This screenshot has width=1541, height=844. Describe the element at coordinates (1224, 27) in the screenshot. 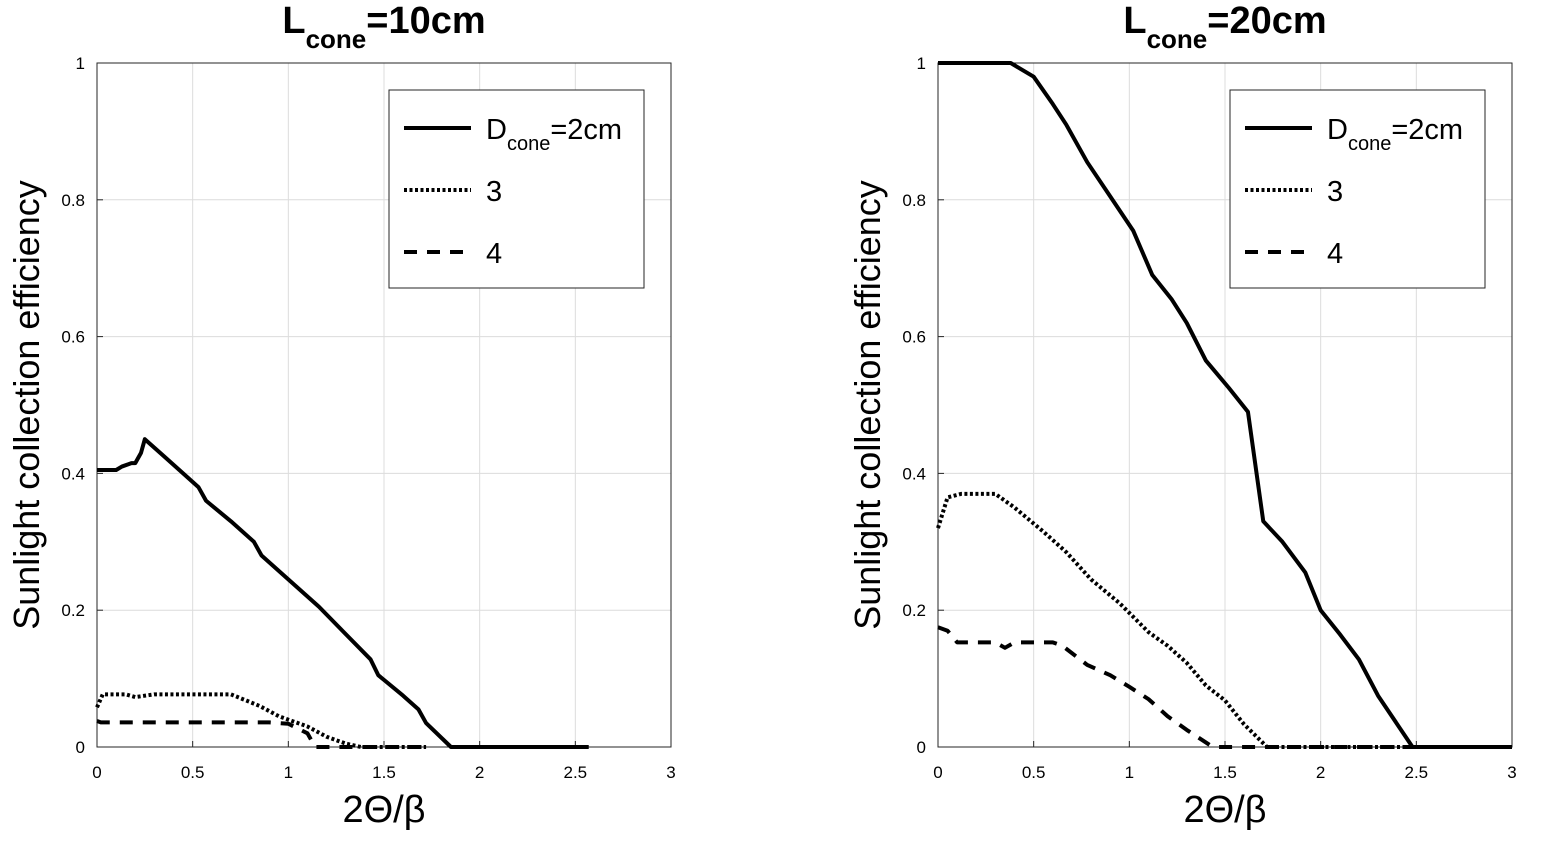

I see `chart-title: Lcone=20cm` at that location.